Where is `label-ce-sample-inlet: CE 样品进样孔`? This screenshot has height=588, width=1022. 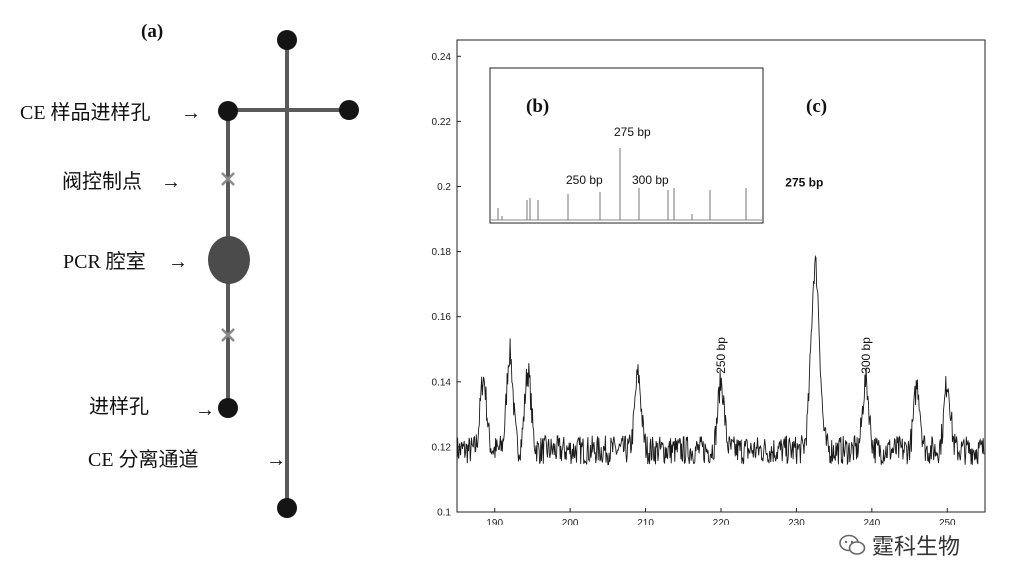 label-ce-sample-inlet: CE 样品进样孔 is located at coordinates (85, 112).